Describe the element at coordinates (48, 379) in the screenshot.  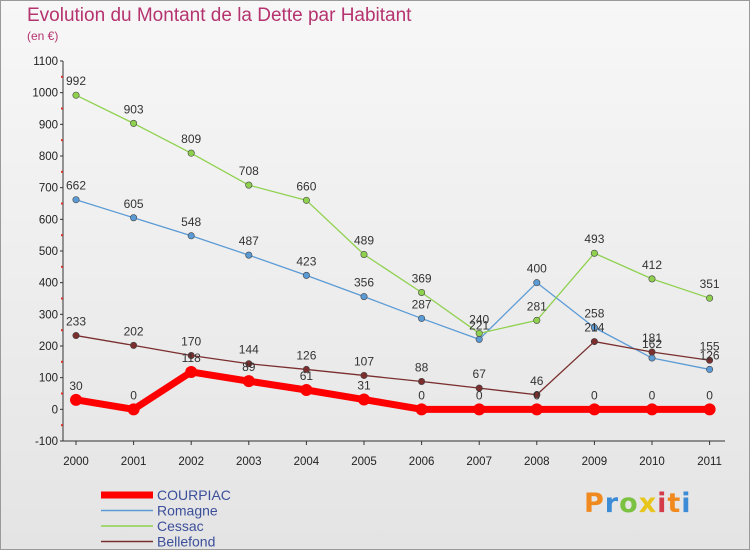
I see `y-tick-label: 100` at that location.